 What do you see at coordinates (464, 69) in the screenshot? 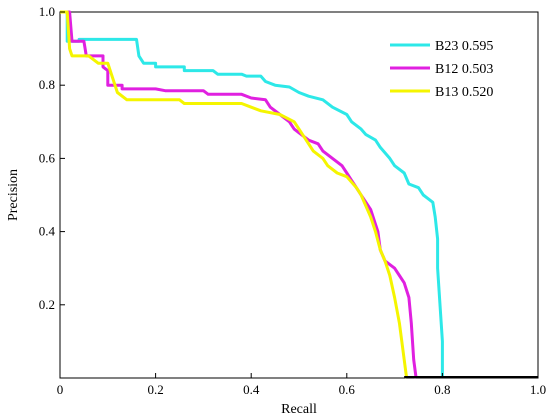
I see `legend-label-1: B12 0.503` at bounding box center [464, 69].